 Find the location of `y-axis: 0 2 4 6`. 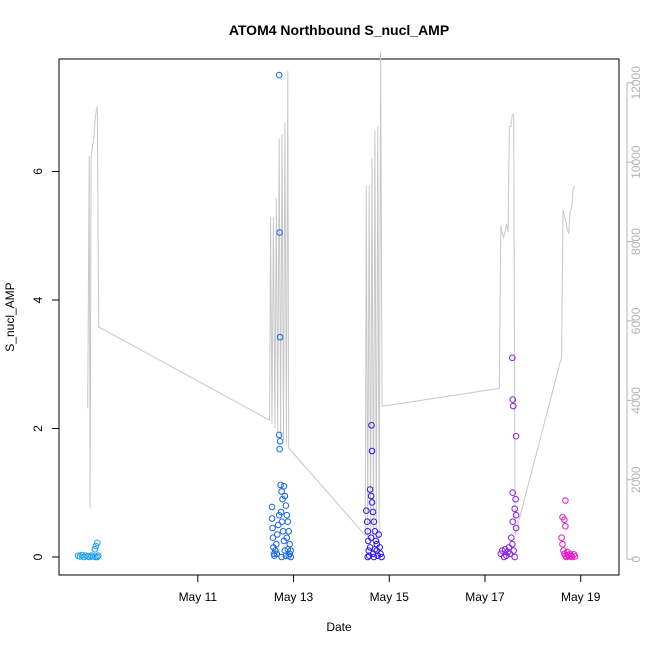

y-axis: 0 2 4 6 is located at coordinates (45, 364).